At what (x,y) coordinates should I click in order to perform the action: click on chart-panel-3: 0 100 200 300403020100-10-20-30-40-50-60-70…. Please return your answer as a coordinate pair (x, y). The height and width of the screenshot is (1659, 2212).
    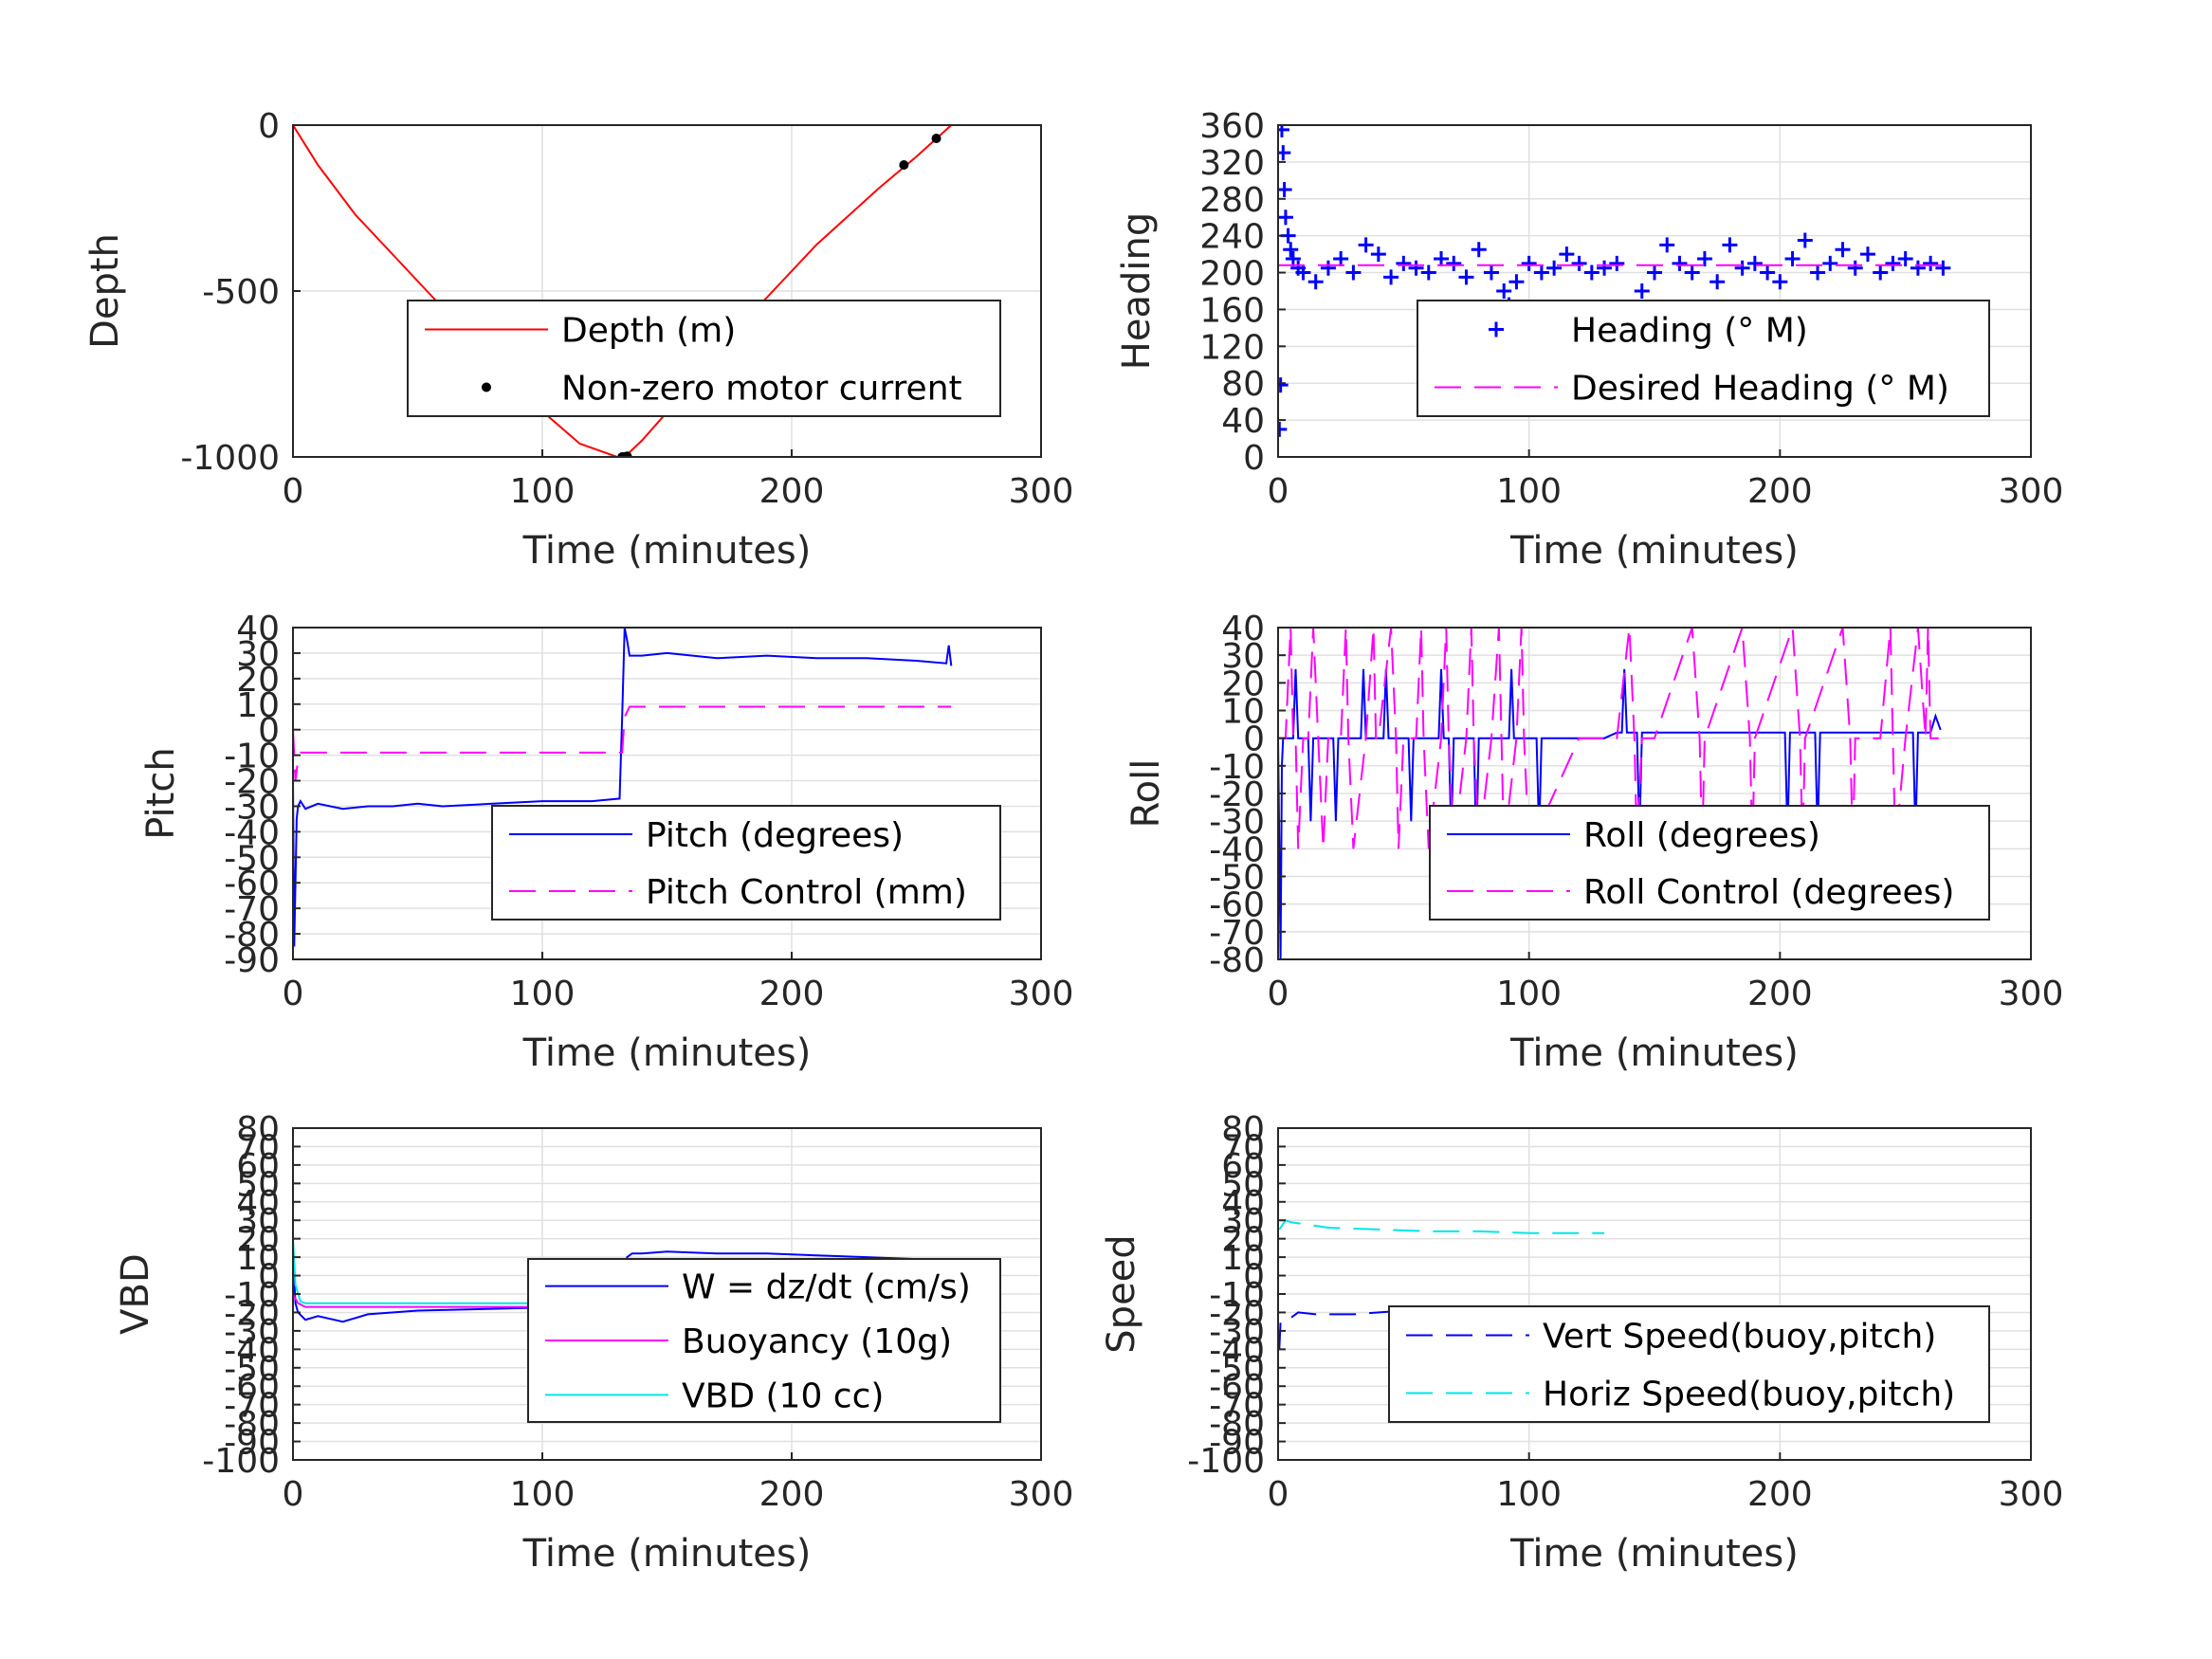
    Looking at the image, I should click on (606, 842).